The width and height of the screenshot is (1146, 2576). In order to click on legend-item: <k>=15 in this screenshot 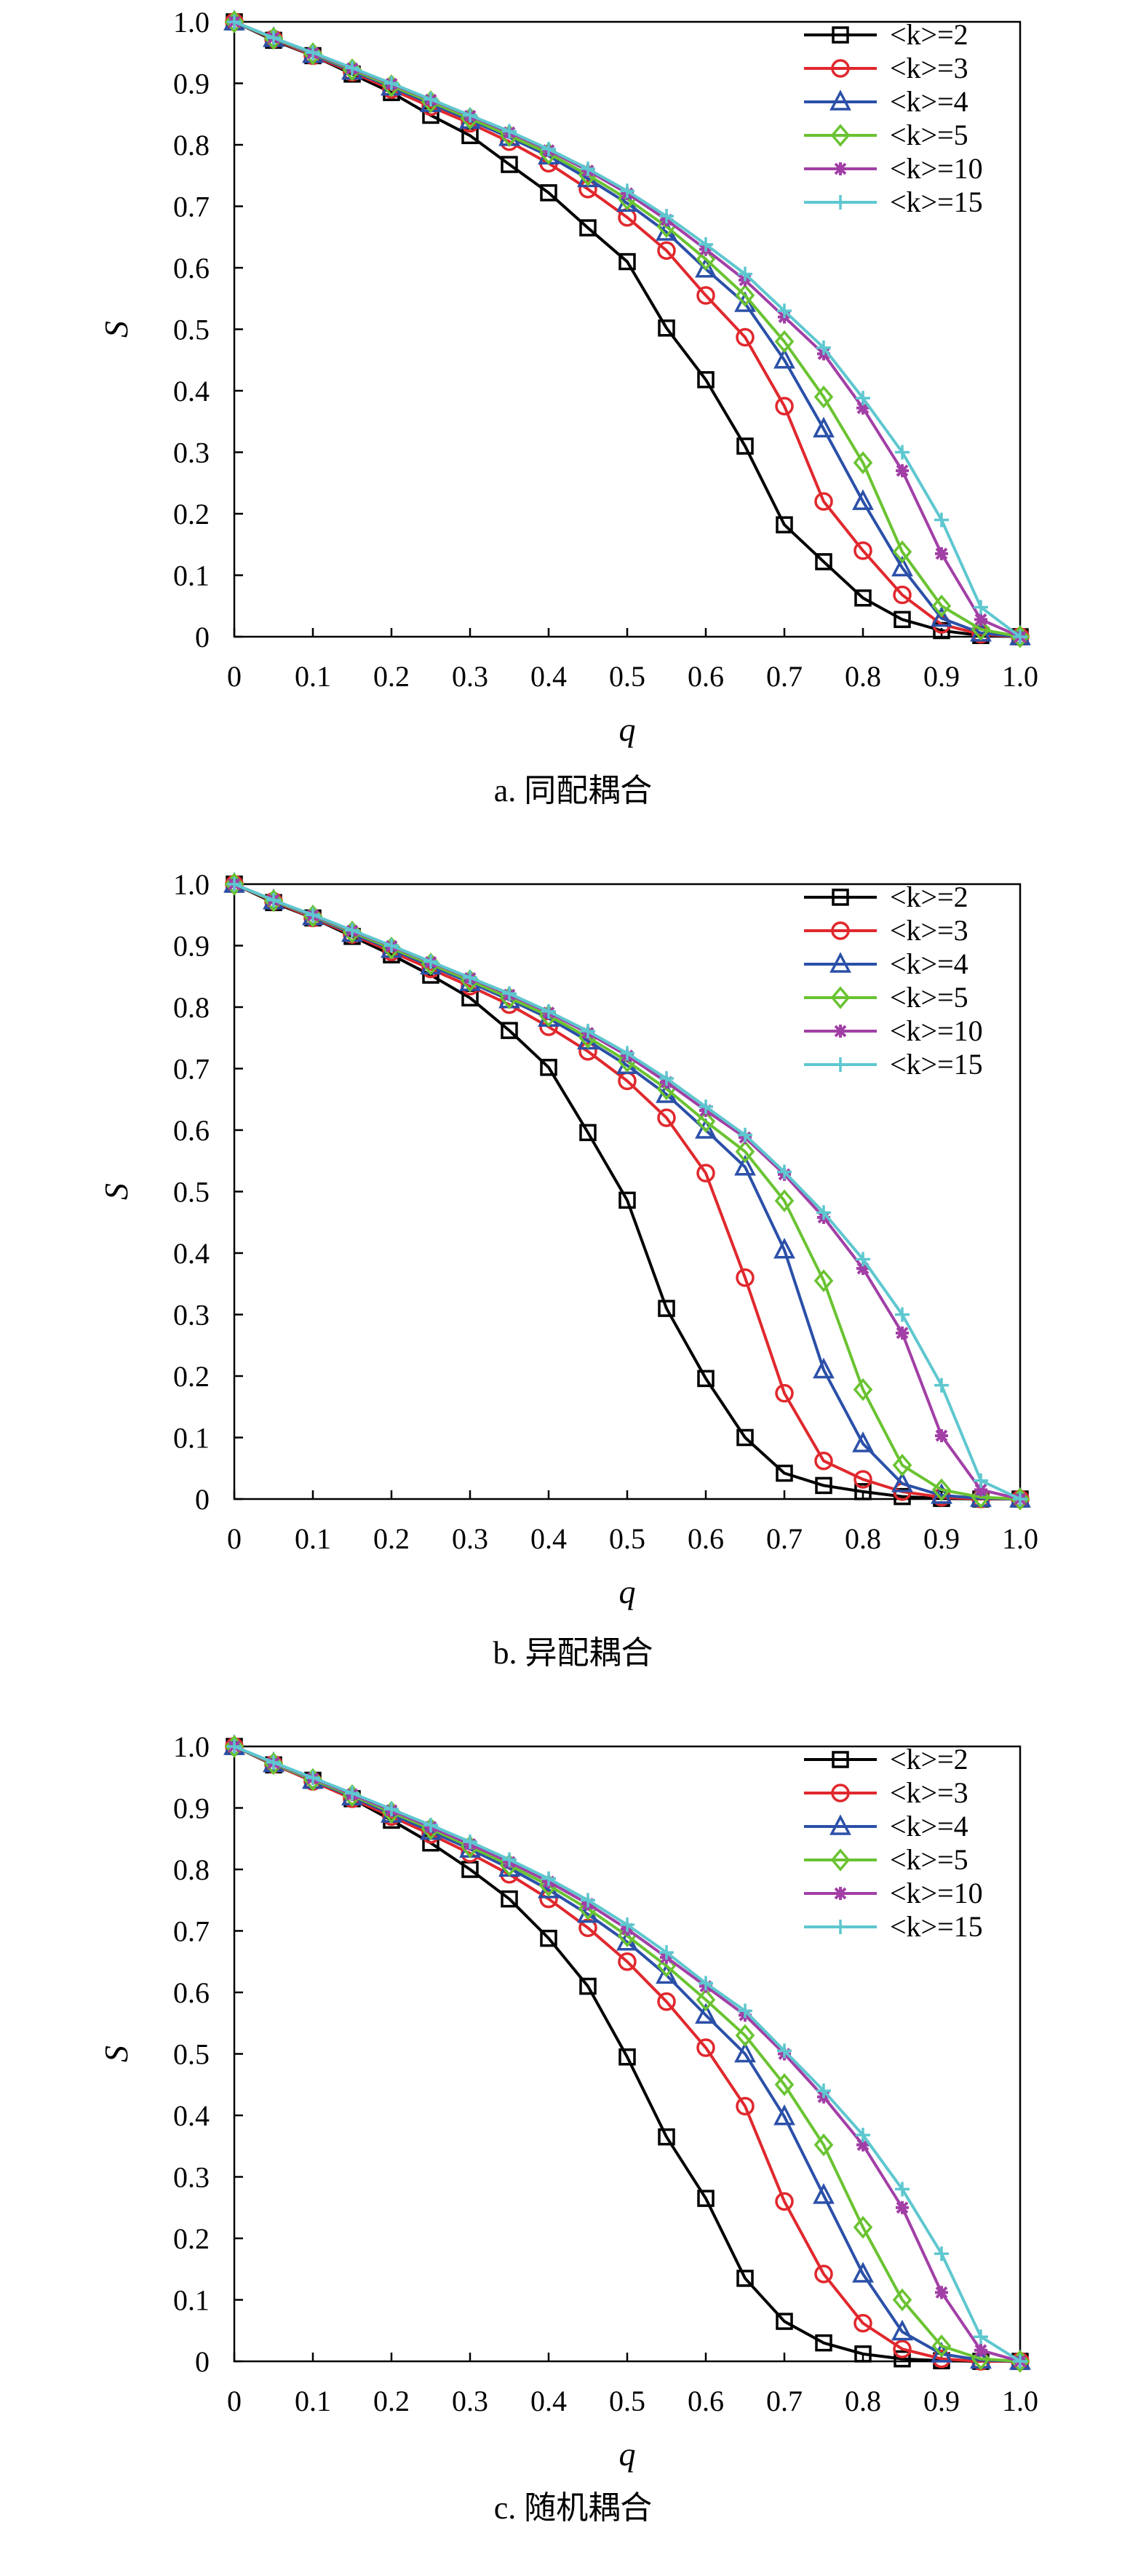, I will do `click(894, 1064)`.